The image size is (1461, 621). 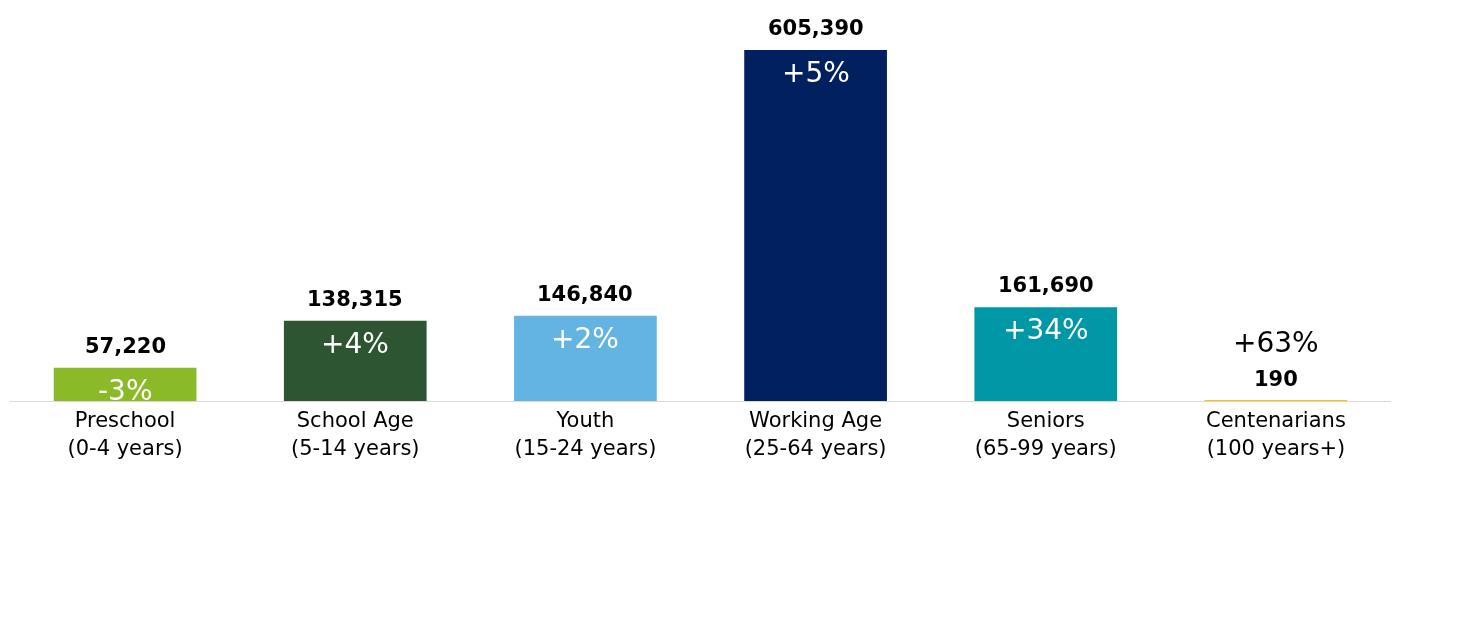 I want to click on x-tick-label: Seniors (65-99 years), so click(x=1045, y=434).